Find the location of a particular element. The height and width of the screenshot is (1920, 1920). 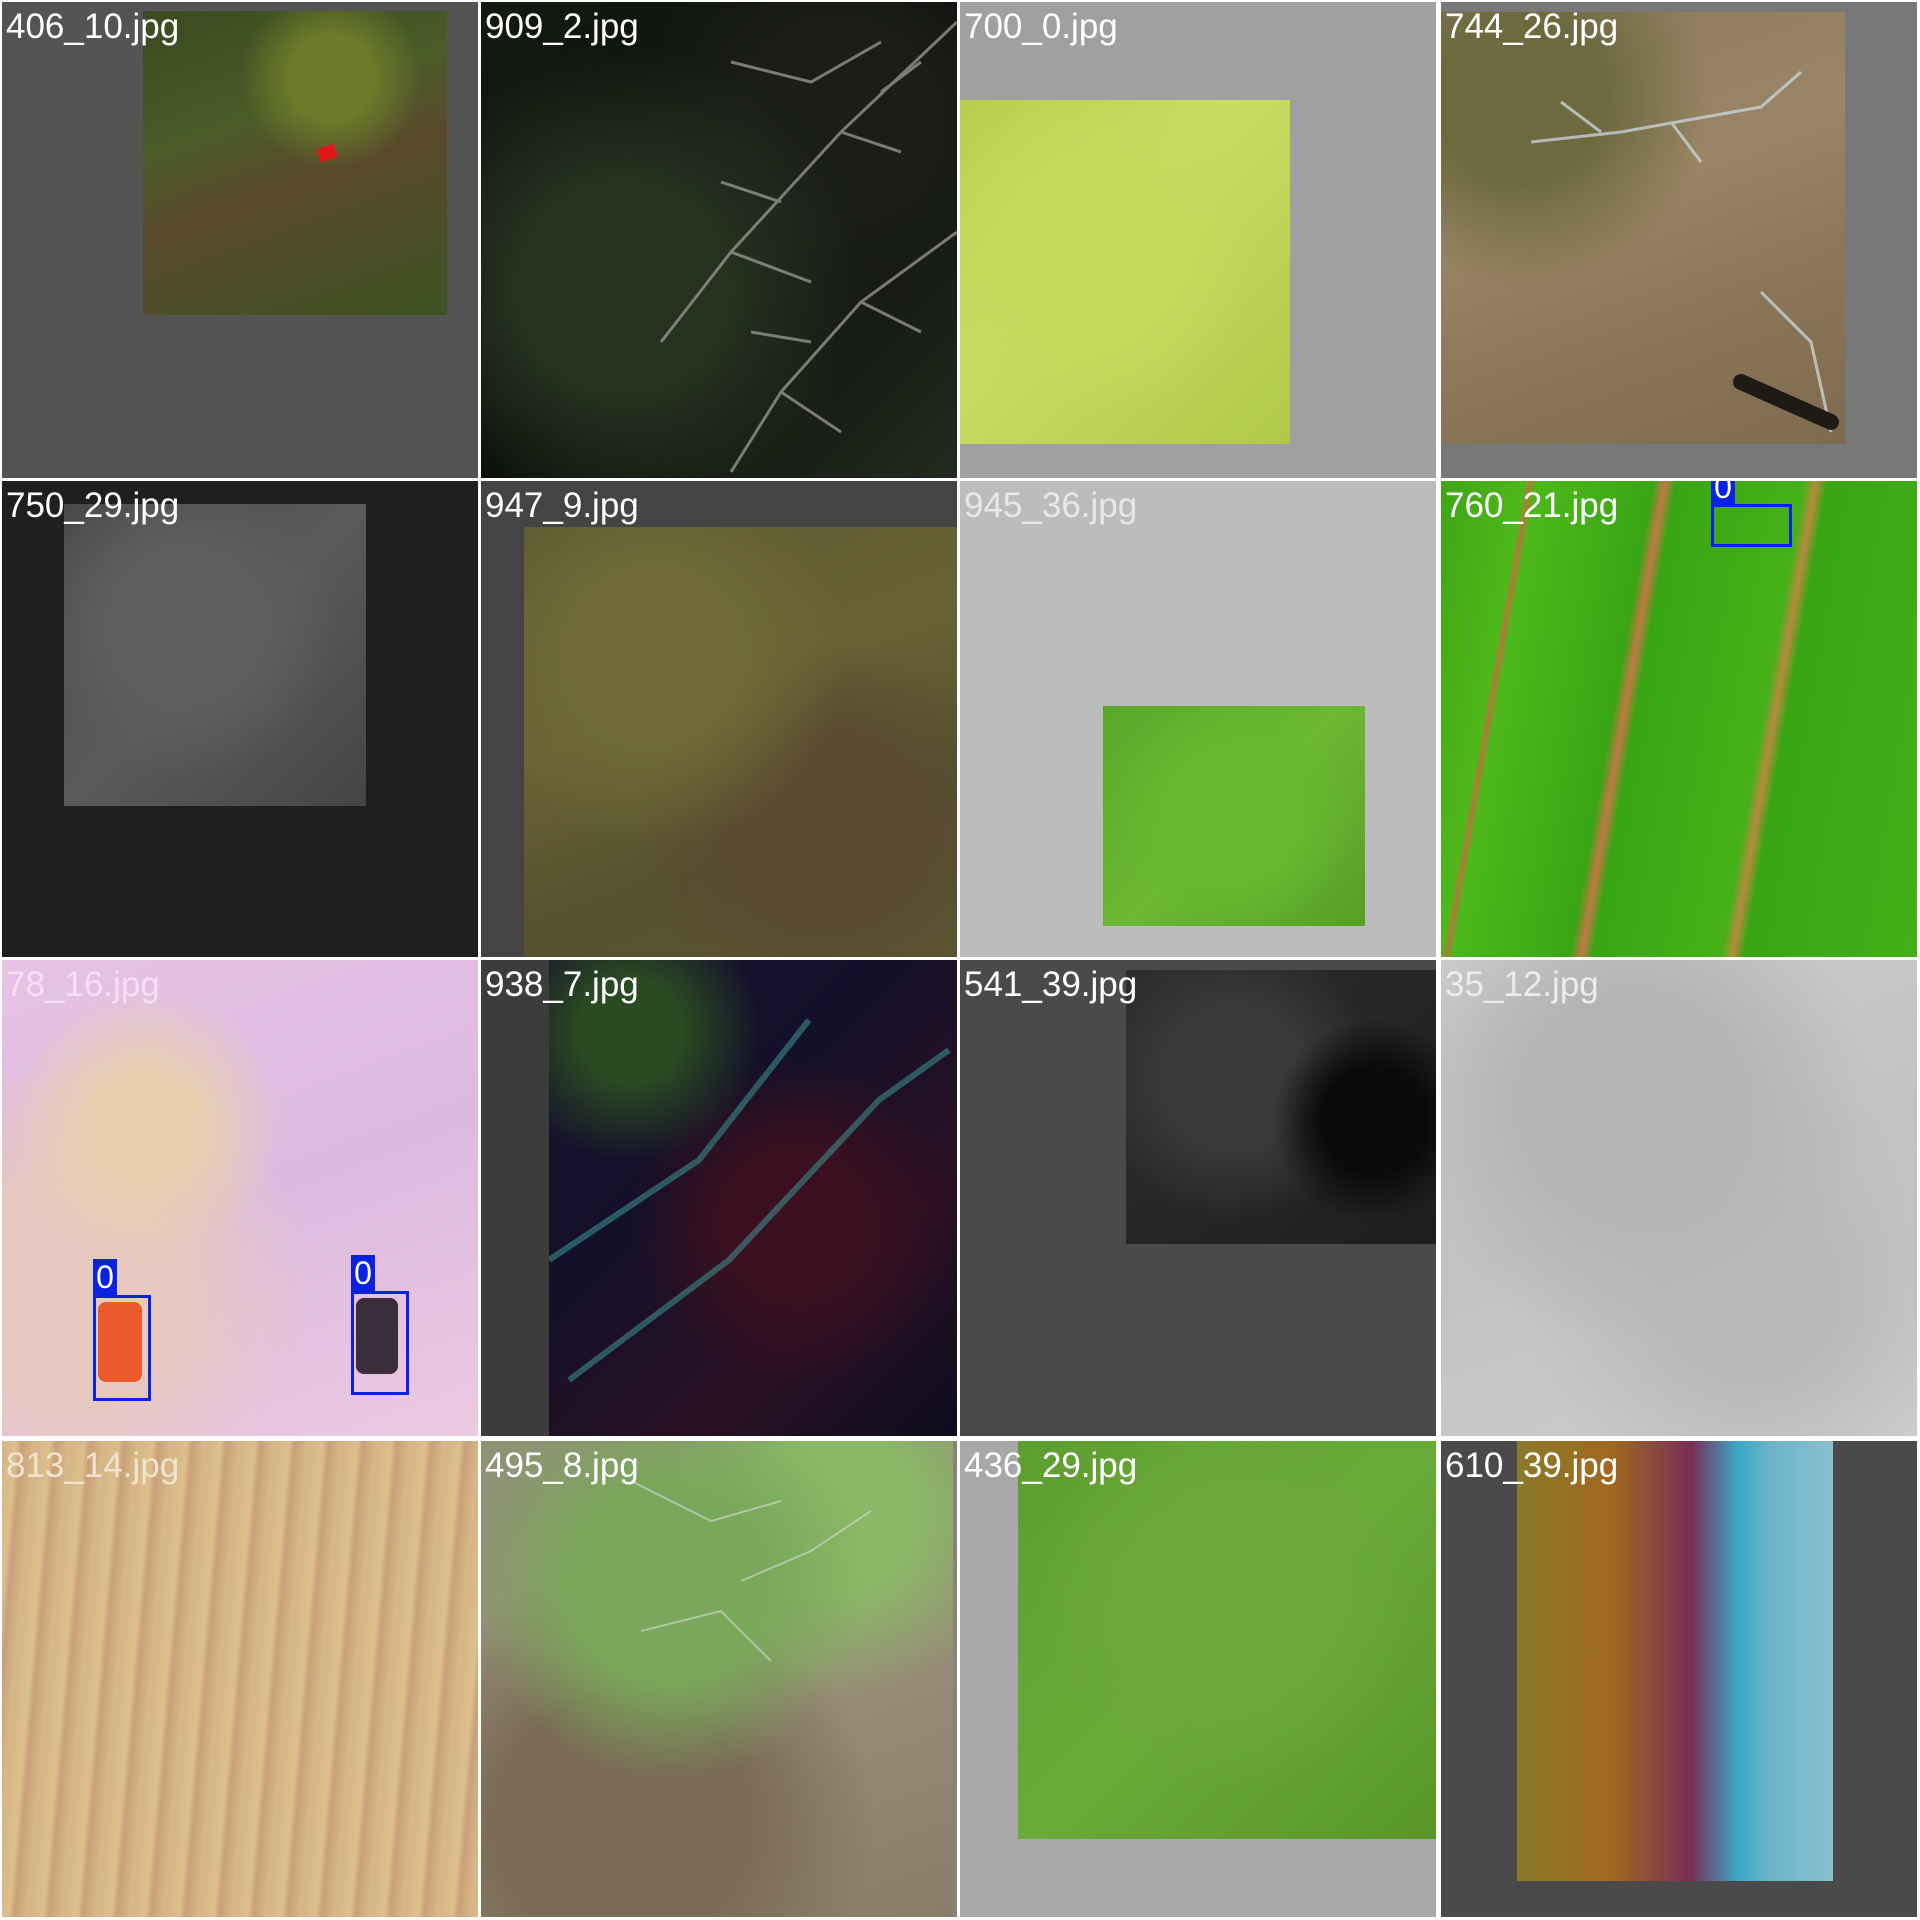

tile-filename: 495_8.jpg is located at coordinates (562, 1465).